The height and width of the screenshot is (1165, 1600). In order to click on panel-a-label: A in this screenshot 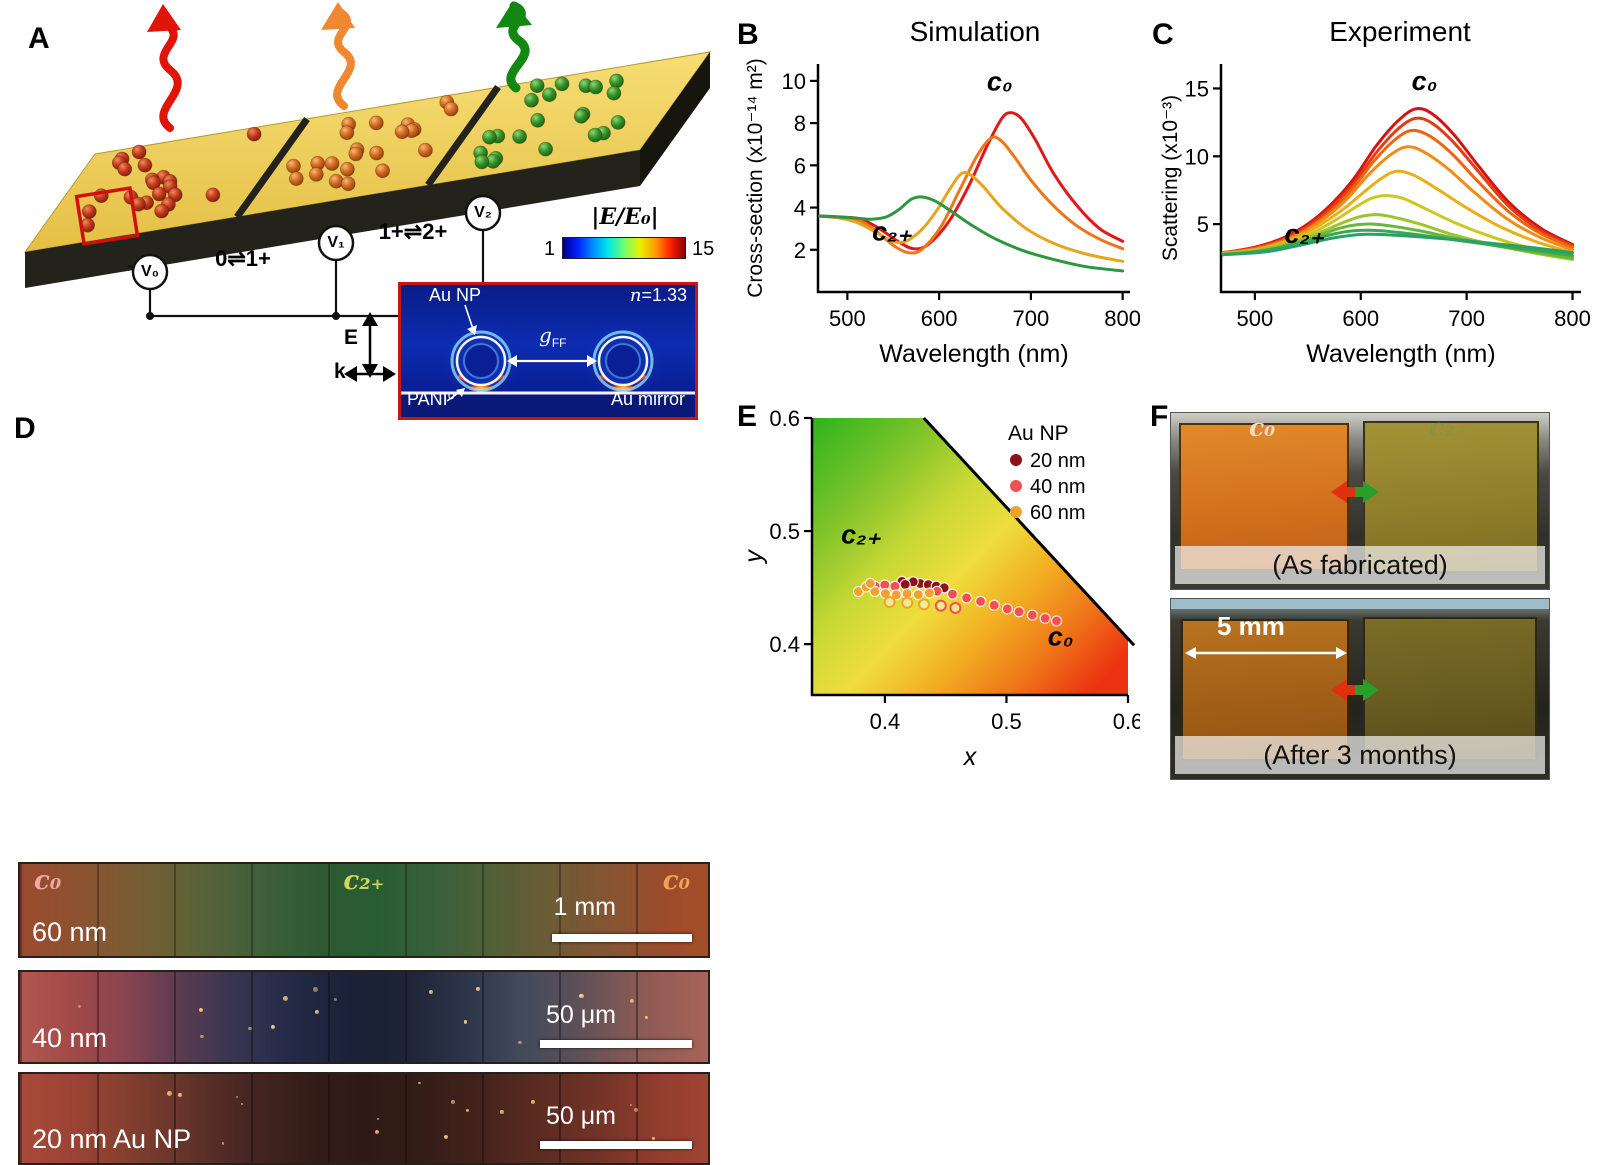, I will do `click(39, 38)`.